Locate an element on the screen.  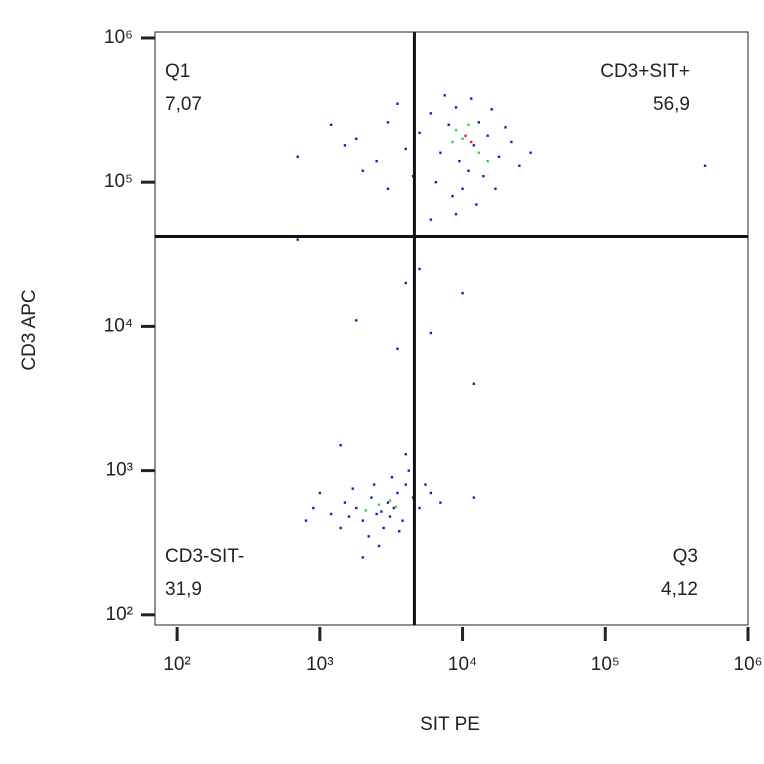
x-tick-label: 10⁵ is located at coordinates (605, 664).